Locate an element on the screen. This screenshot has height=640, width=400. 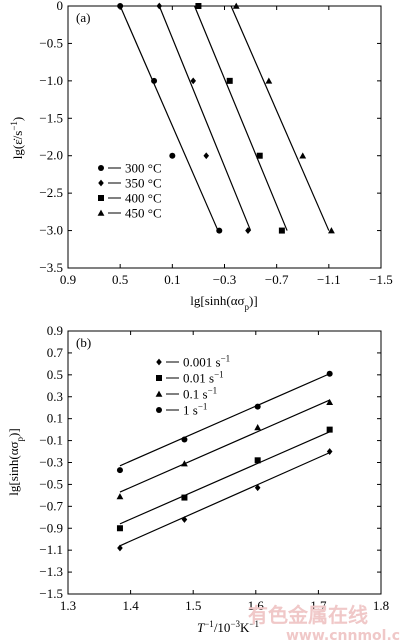
x-tick-label: 0.1 is located at coordinates (172, 279).